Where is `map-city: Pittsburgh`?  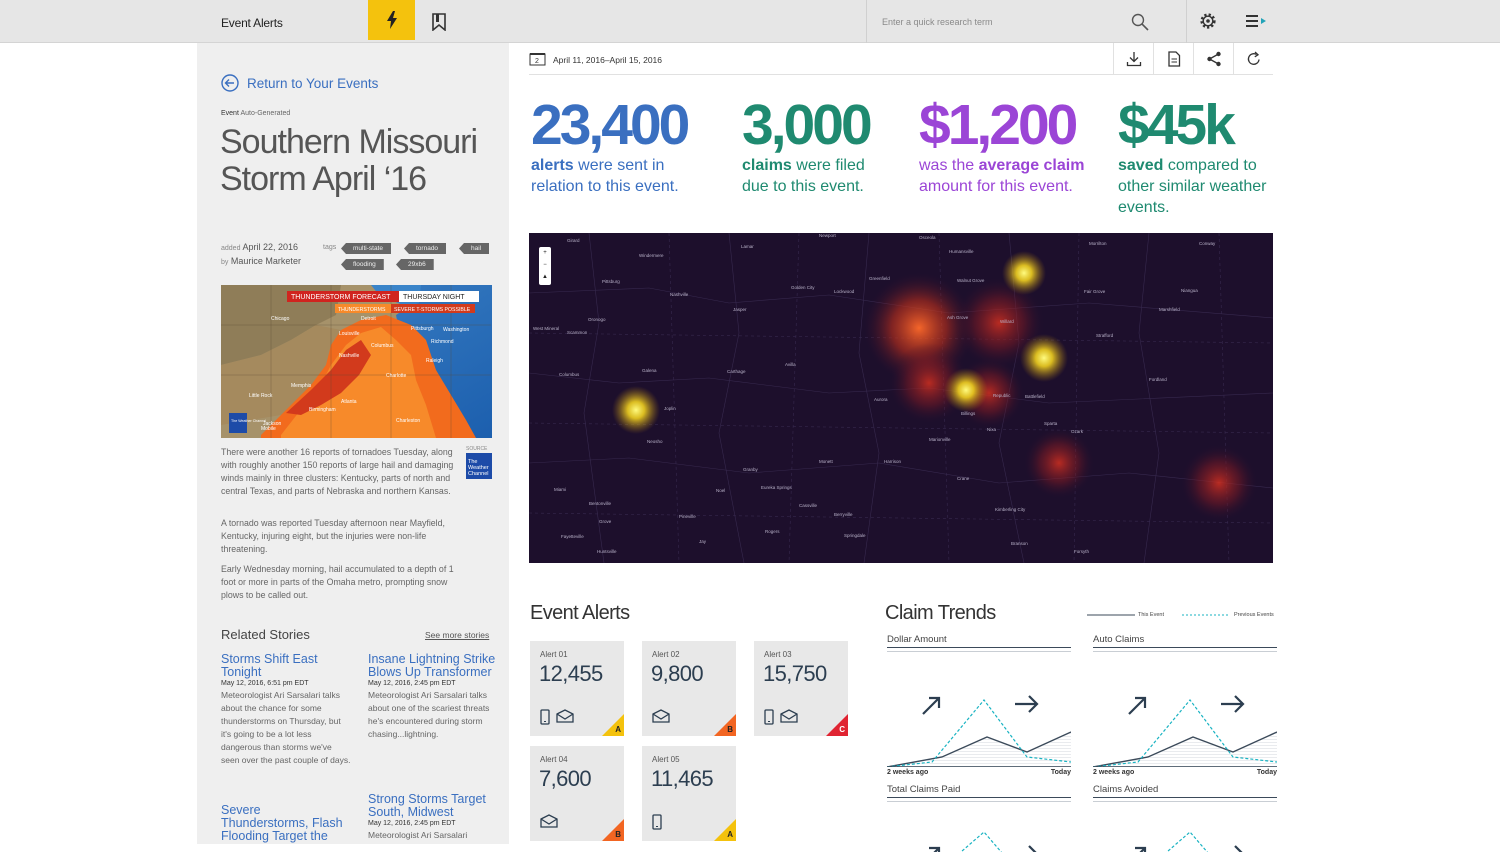 map-city: Pittsburgh is located at coordinates (422, 329).